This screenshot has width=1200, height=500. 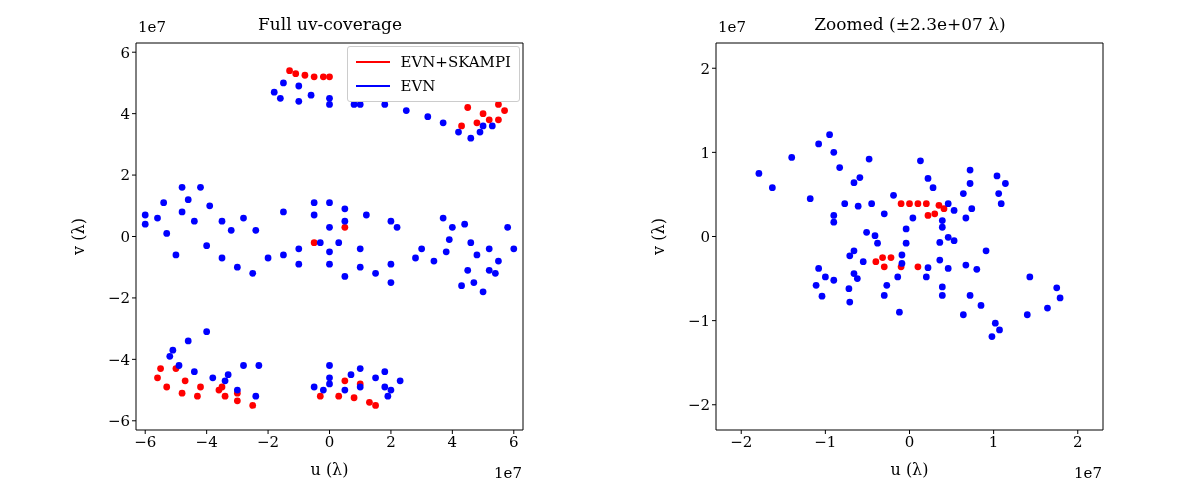 What do you see at coordinates (118, 359) in the screenshot?
I see `y-tick-label: −4` at bounding box center [118, 359].